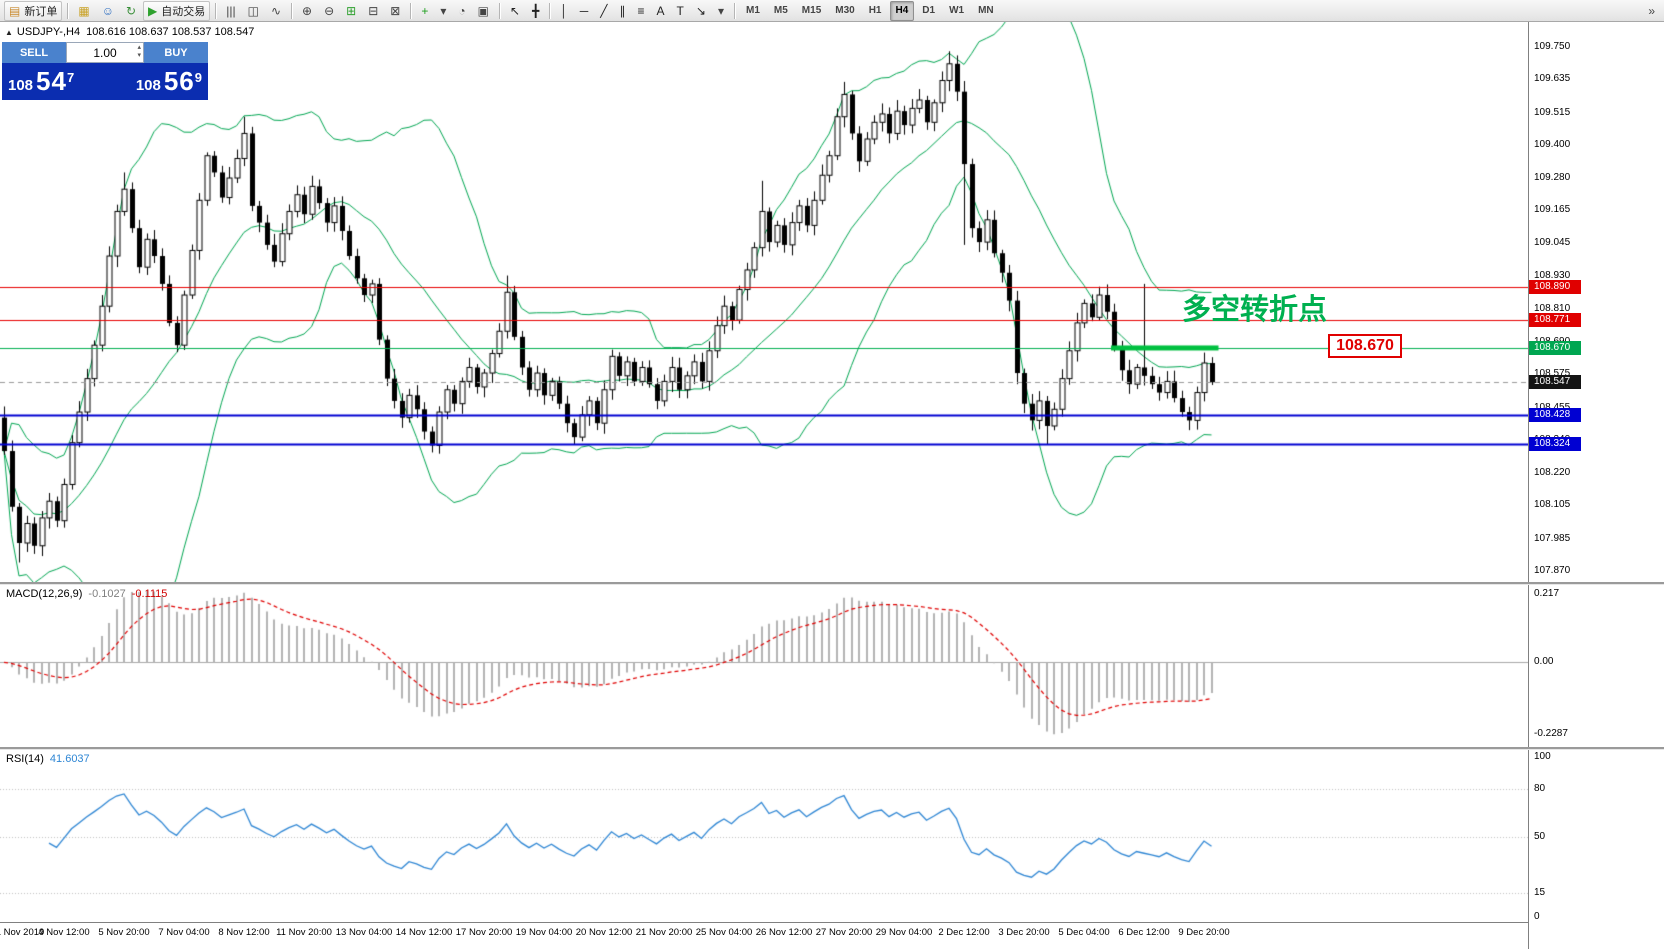 The height and width of the screenshot is (949, 1664). What do you see at coordinates (168, 81) in the screenshot?
I see `buy-price: 108 56 9` at bounding box center [168, 81].